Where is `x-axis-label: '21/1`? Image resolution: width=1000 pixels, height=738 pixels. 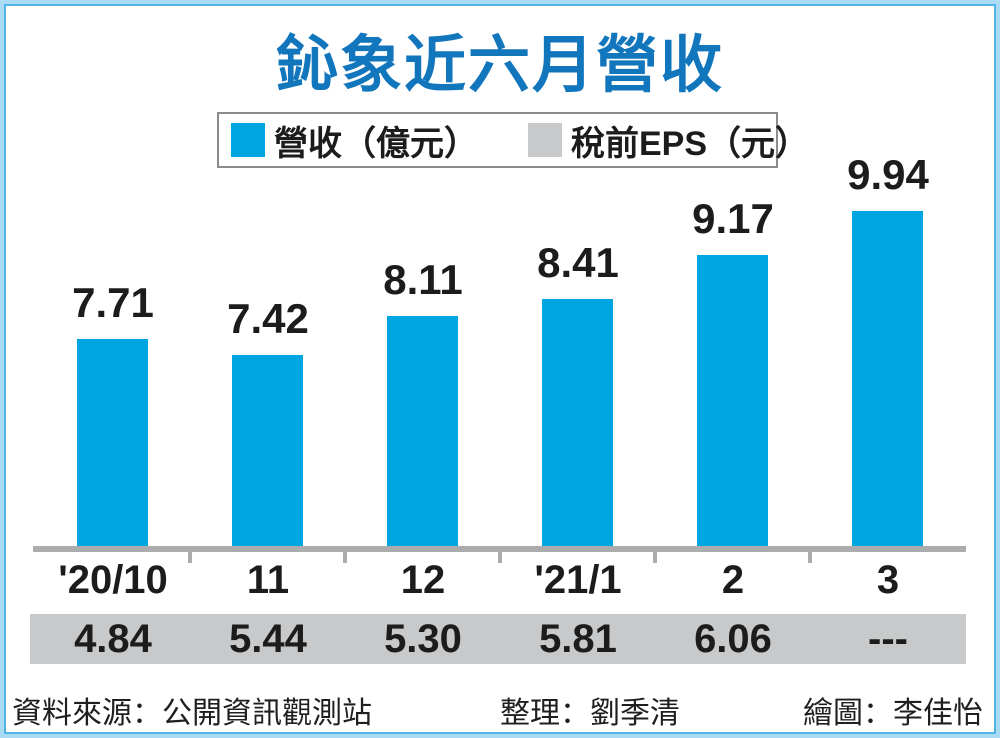 x-axis-label: '21/1 is located at coordinates (578, 580).